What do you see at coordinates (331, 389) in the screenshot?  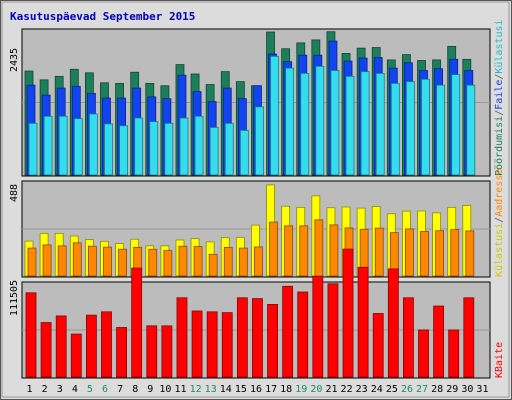 I see `x-tick-label: 21` at bounding box center [331, 389].